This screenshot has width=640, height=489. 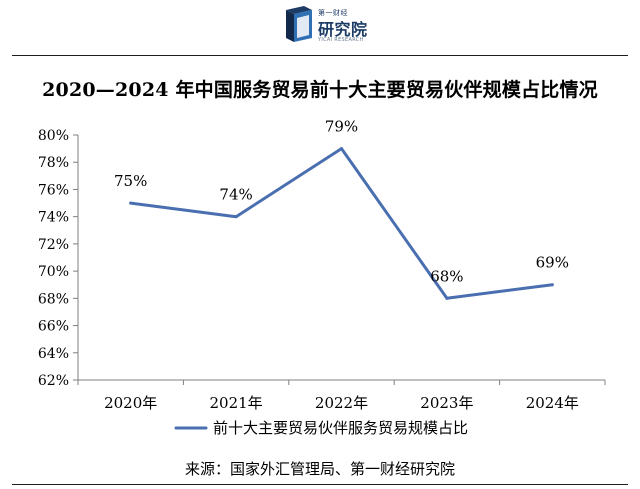 What do you see at coordinates (333, 13) in the screenshot?
I see `logo-brand-text: 第一财经` at bounding box center [333, 13].